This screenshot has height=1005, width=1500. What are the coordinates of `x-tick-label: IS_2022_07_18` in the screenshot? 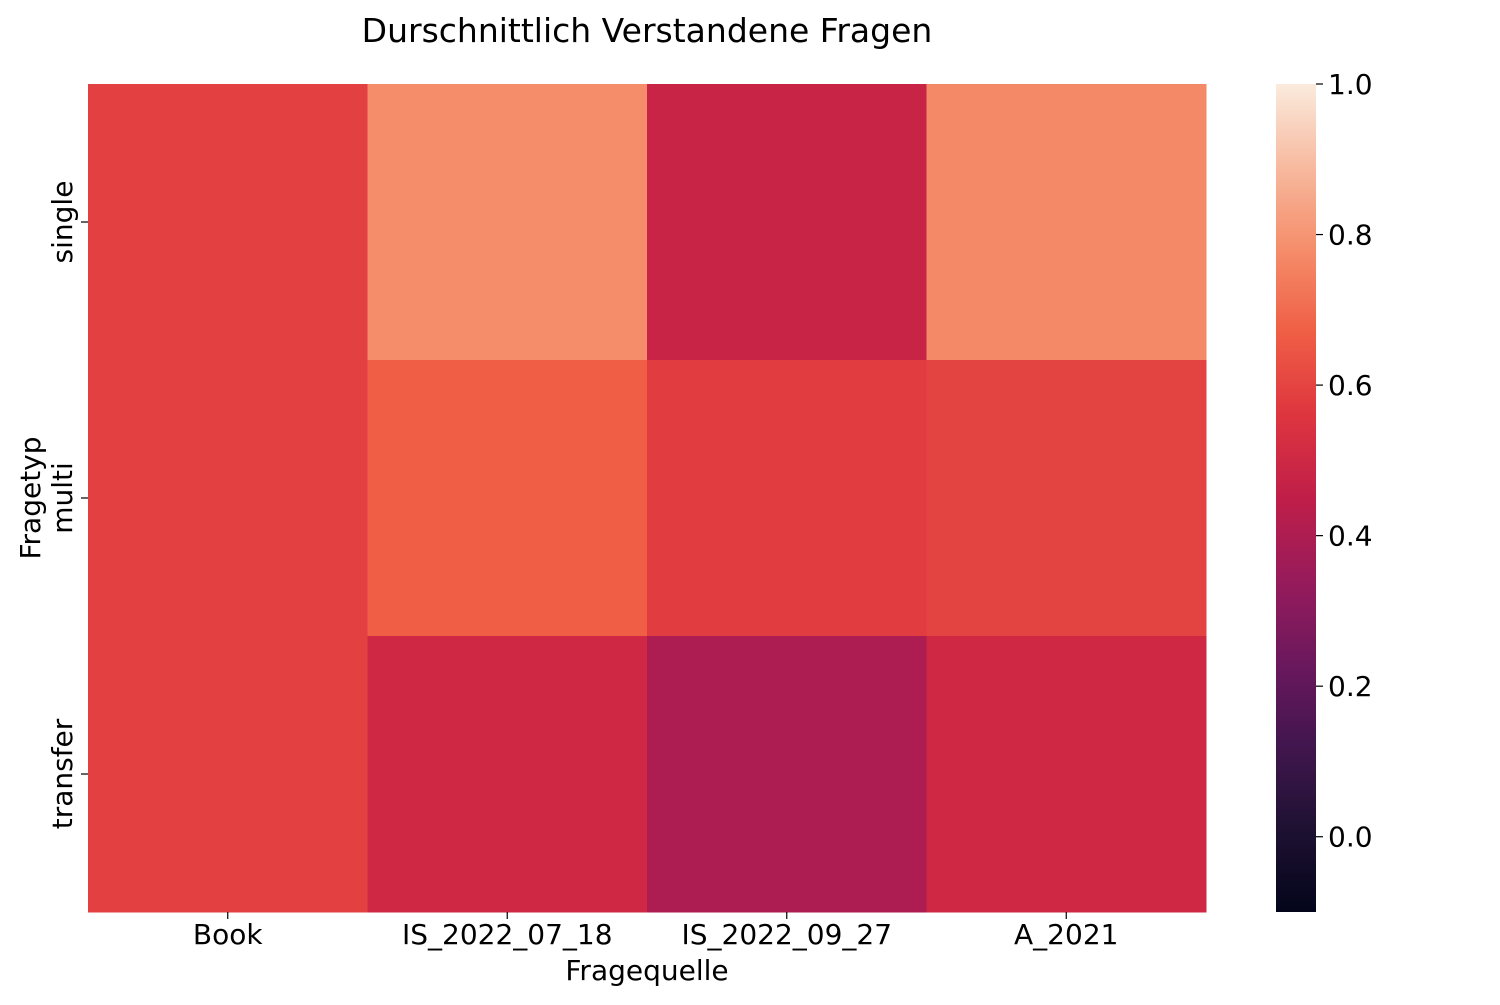 It's located at (507, 934).